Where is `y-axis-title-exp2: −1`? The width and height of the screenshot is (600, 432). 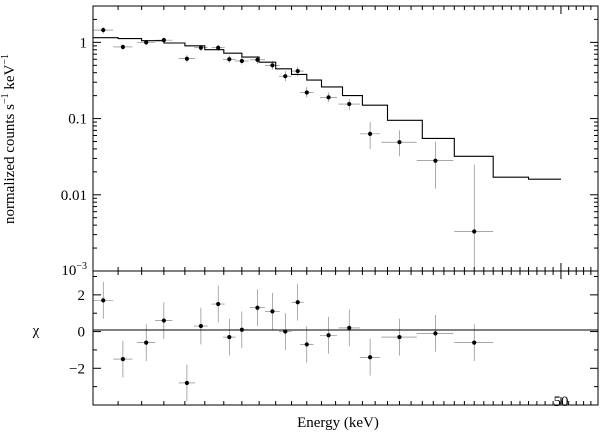 y-axis-title-exp2: −1 is located at coordinates (5, 59).